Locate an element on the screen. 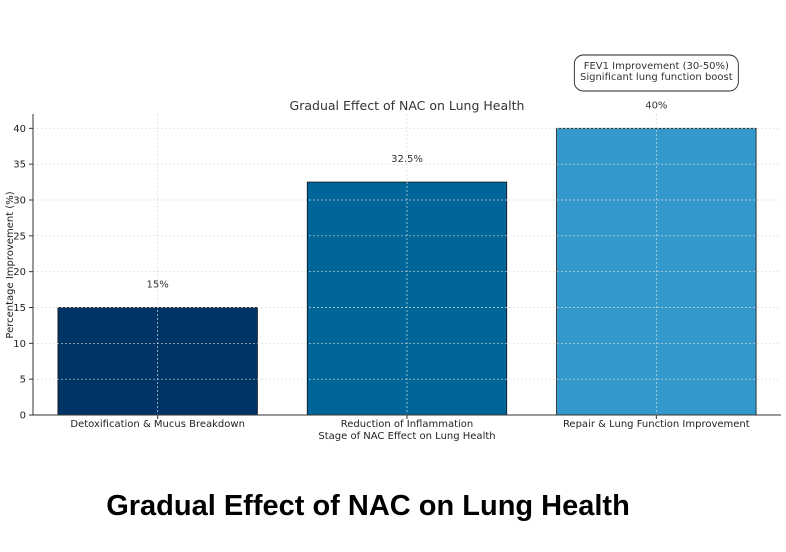  y-tick-label: 10 is located at coordinates (19, 344).